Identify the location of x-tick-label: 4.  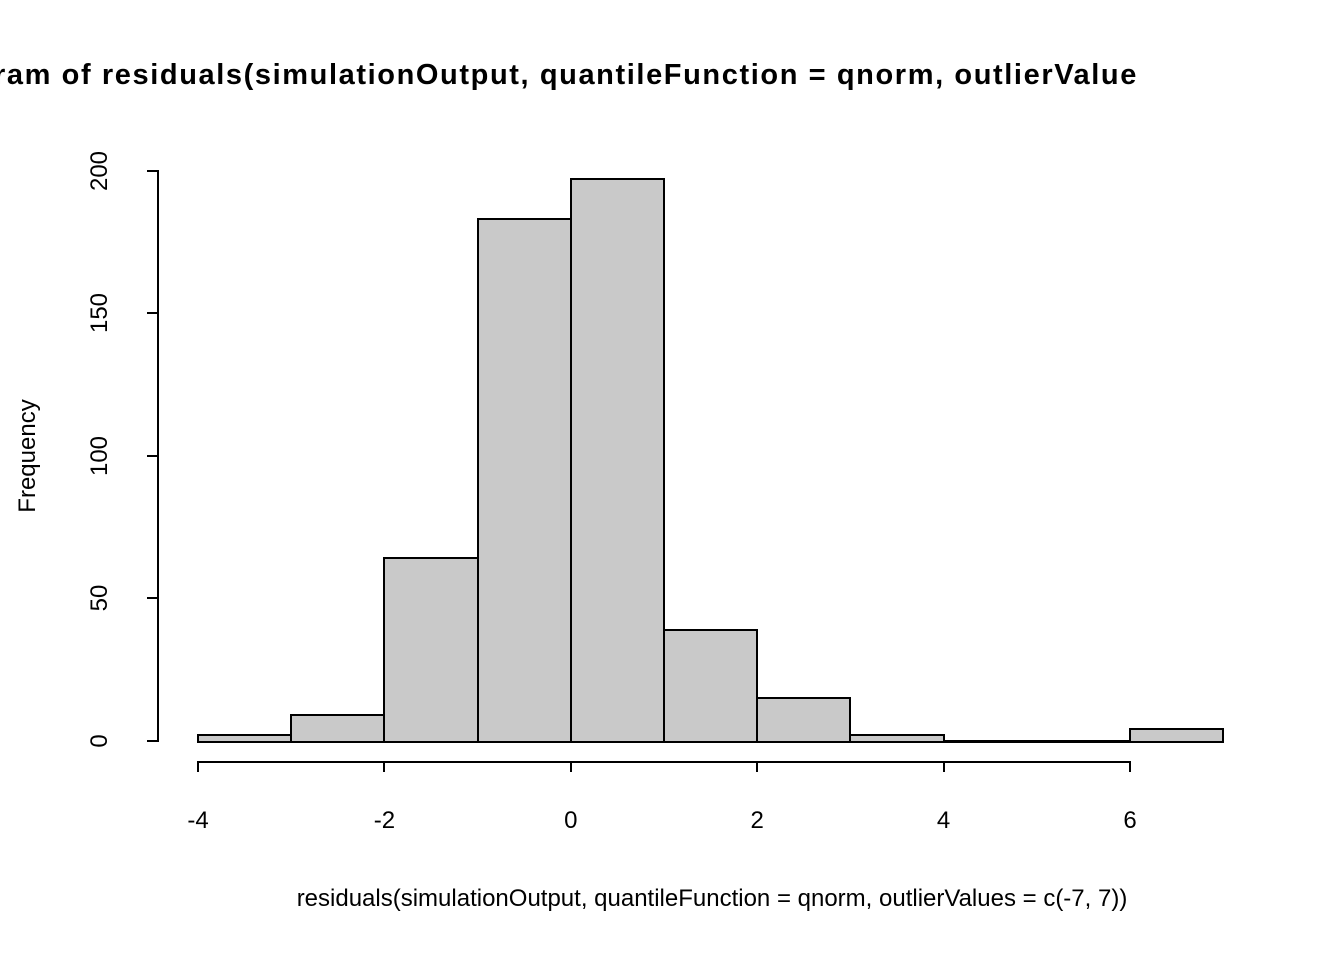
(943, 820).